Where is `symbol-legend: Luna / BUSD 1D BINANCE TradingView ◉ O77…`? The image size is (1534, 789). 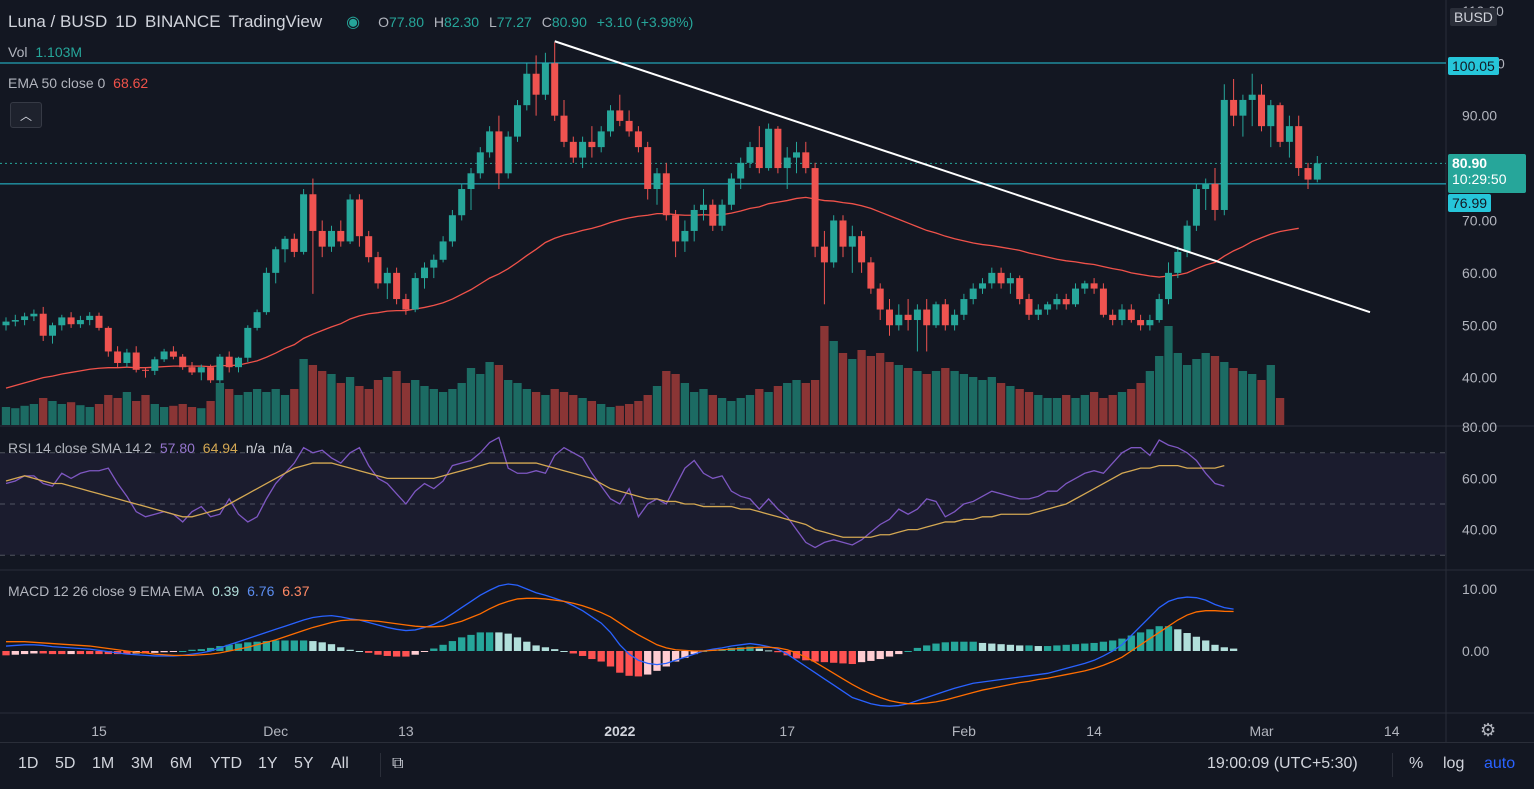 symbol-legend: Luna / BUSD 1D BINANCE TradingView ◉ O77… is located at coordinates (353, 22).